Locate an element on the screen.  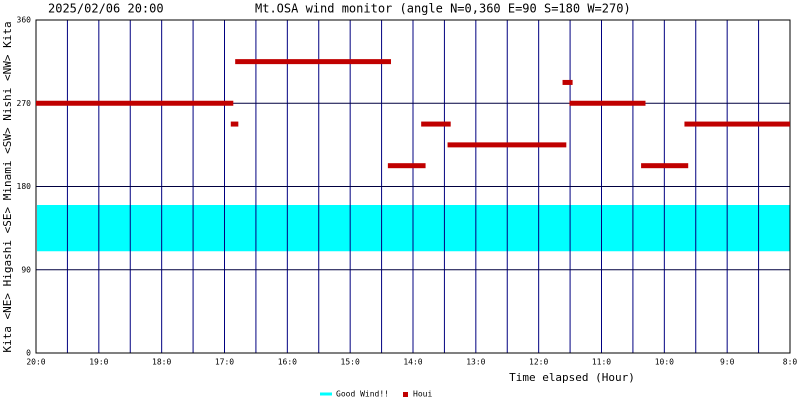
chart-date: 2025/02/06 20:00 is located at coordinates (106, 9).